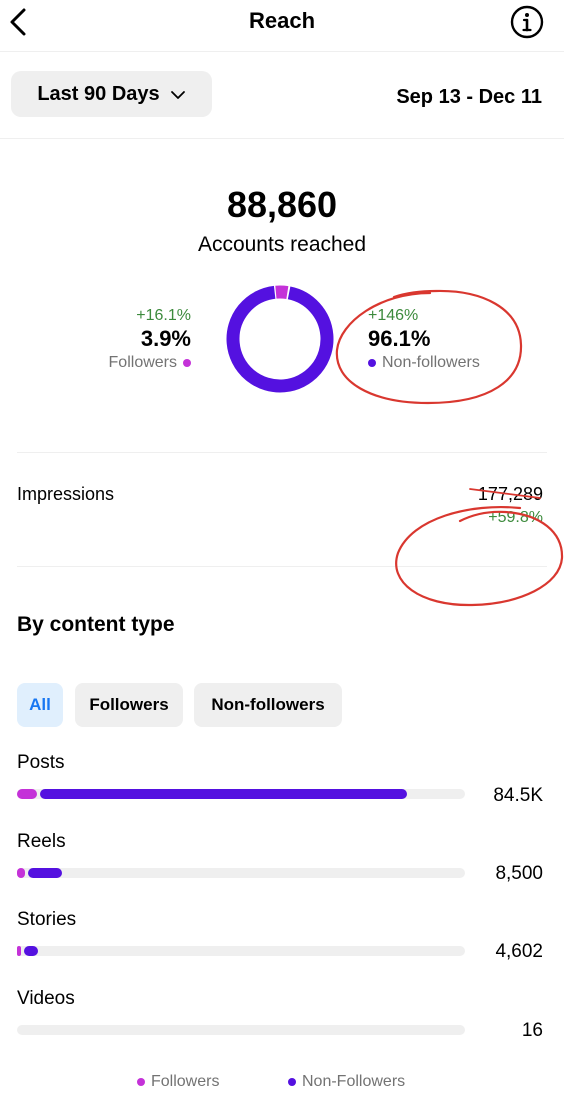 This screenshot has width=564, height=1106. I want to click on legend-non-followers: Non-Followers, so click(346, 1082).